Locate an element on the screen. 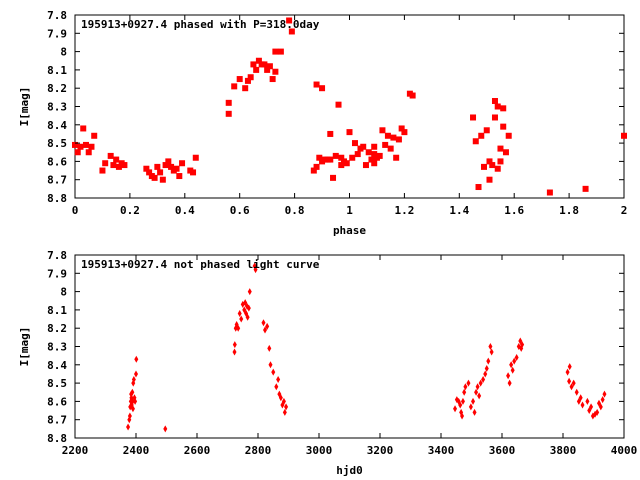  phased-x-axis-label: phase is located at coordinates (349, 230).